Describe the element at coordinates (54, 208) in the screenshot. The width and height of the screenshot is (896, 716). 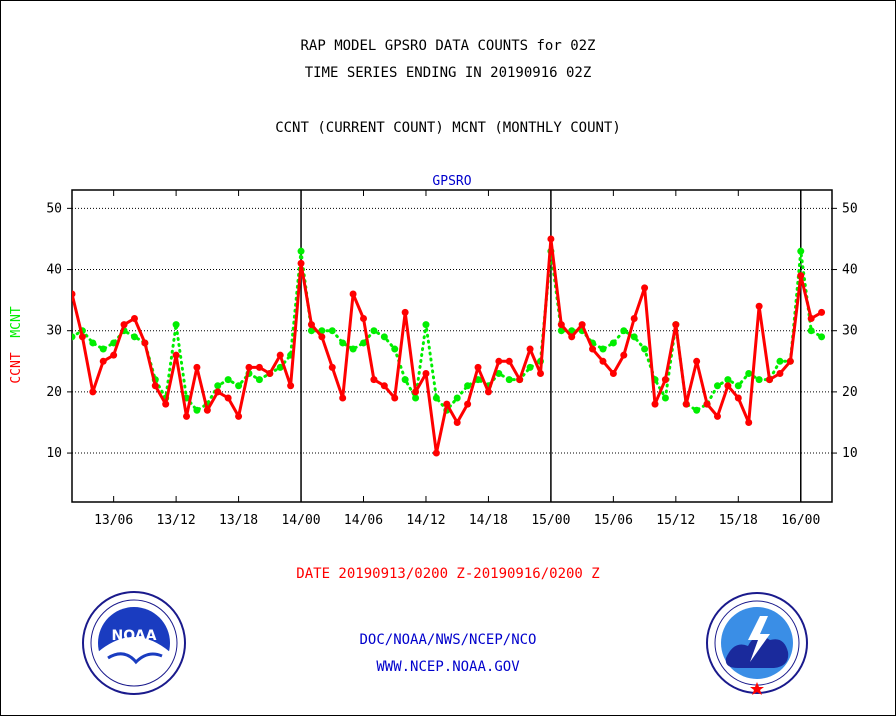
I see `y-tick-label-left: 50` at that location.